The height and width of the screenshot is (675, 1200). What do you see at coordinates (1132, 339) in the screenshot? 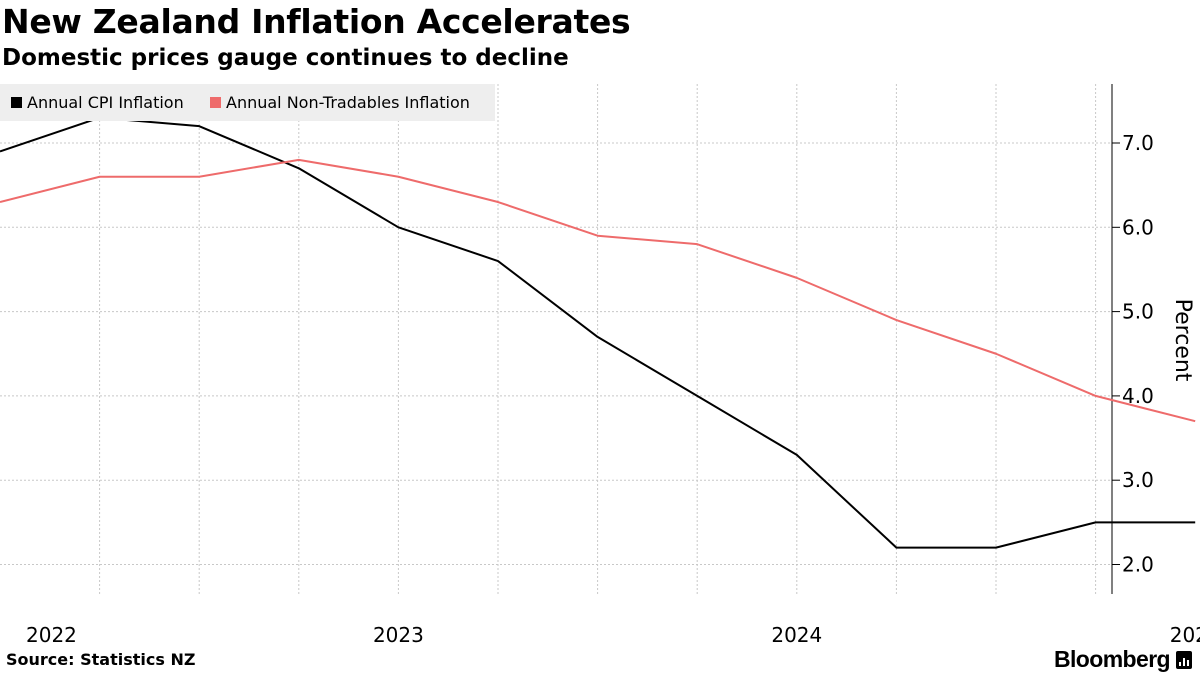
I see `y-axis: 2.03.04.05.06.07.0` at bounding box center [1132, 339].